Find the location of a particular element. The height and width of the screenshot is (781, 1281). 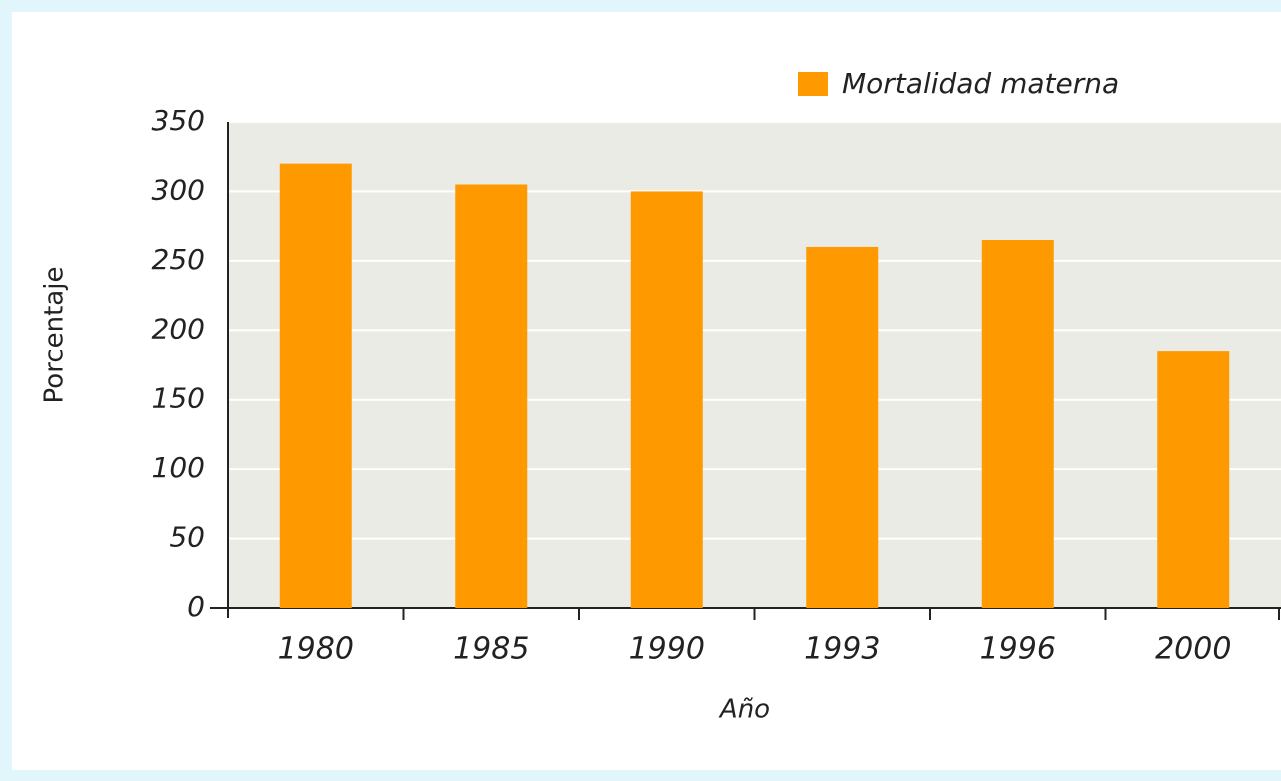

x-tick-label: 1996 is located at coordinates (1018, 649).